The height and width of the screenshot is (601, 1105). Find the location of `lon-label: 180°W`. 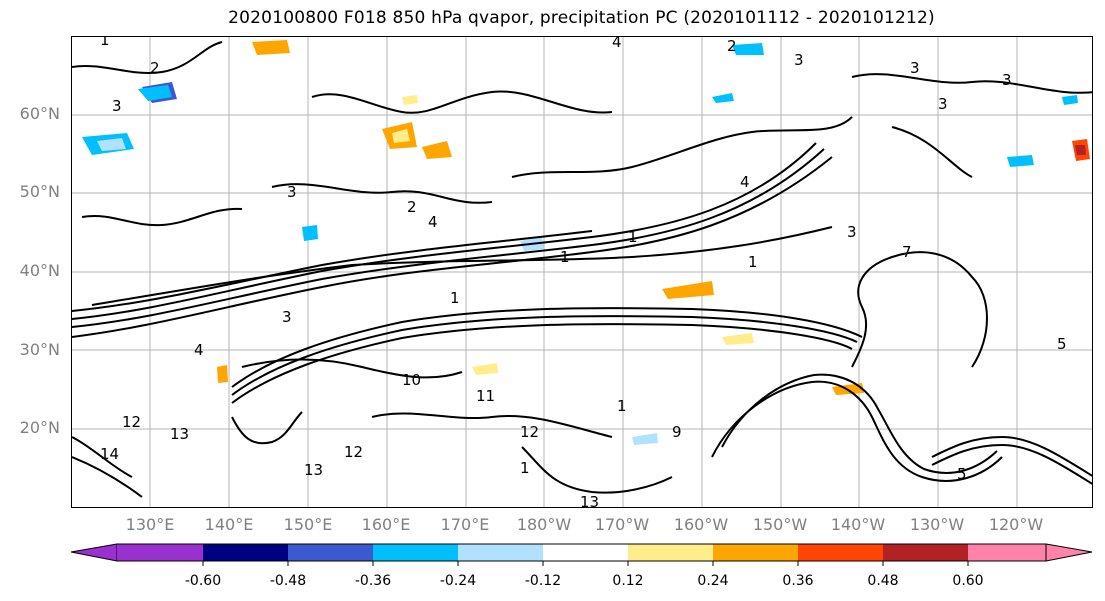

lon-label: 180°W is located at coordinates (544, 524).